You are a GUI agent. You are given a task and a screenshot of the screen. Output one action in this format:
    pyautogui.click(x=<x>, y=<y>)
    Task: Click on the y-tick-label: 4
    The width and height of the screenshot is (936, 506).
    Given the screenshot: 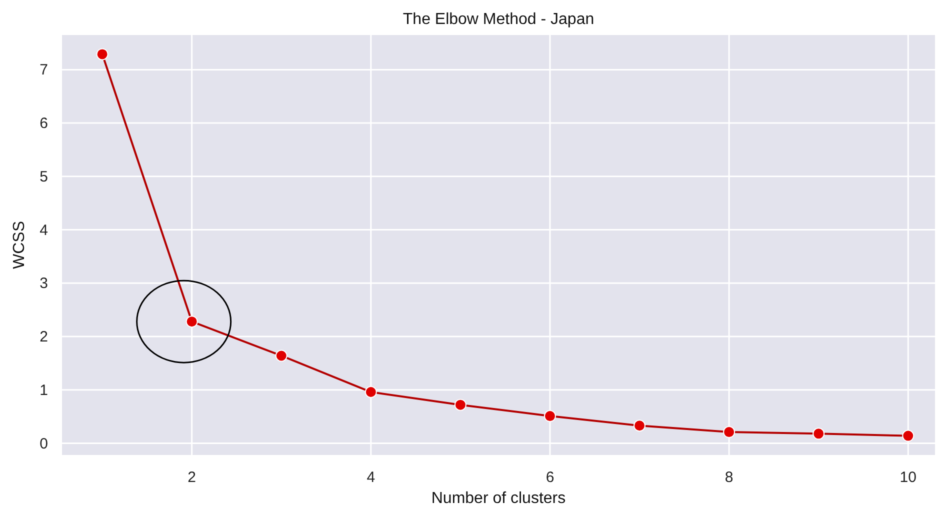 What is the action you would take?
    pyautogui.click(x=44, y=230)
    